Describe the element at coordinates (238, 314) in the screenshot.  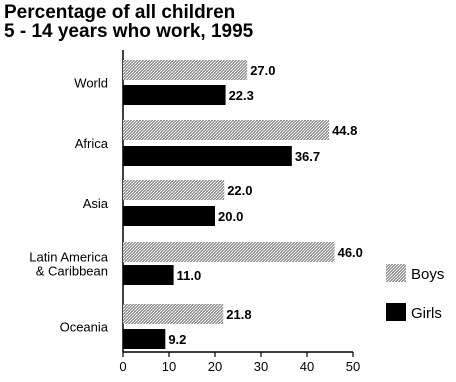
I see `value-label-boys: 21.8` at that location.